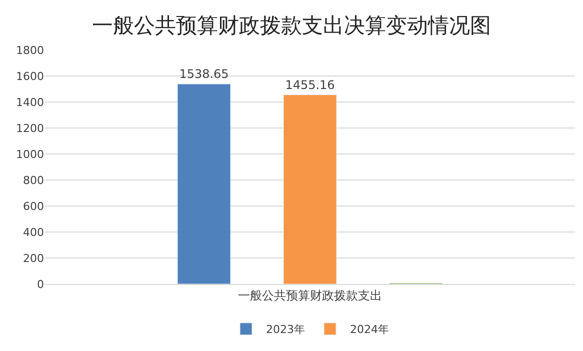  What do you see at coordinates (285, 329) in the screenshot?
I see `legend-label: 2023年` at bounding box center [285, 329].